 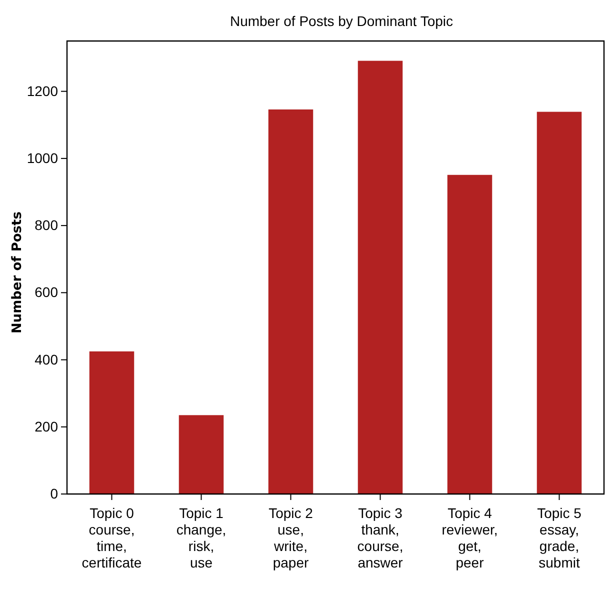 What do you see at coordinates (54, 493) in the screenshot?
I see `y-tick-label: 0` at bounding box center [54, 493].